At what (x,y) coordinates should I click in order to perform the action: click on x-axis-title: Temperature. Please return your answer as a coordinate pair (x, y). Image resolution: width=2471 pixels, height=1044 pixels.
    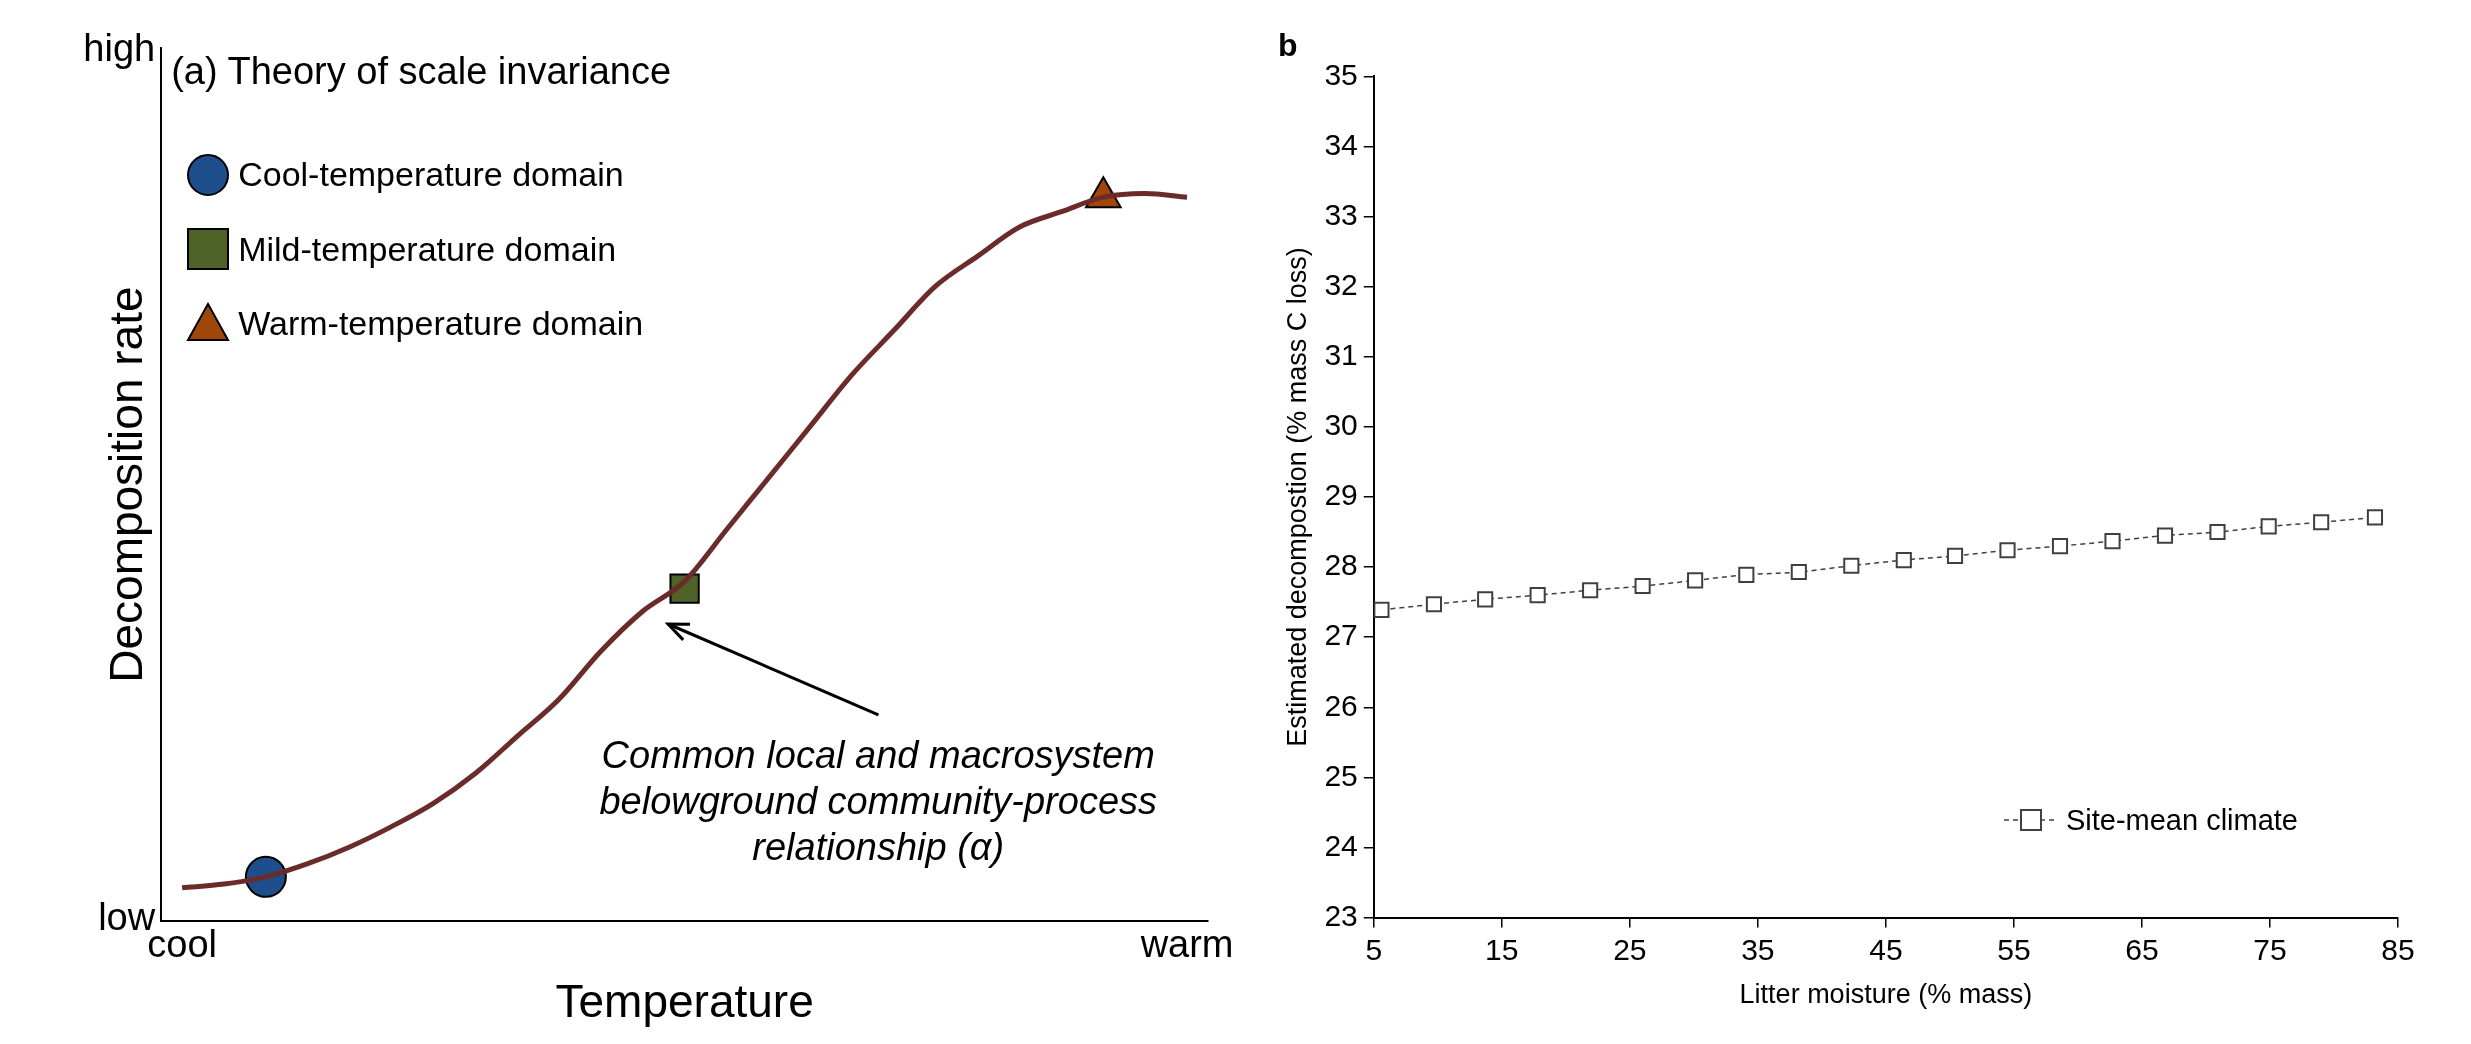
    Looking at the image, I should click on (684, 1001).